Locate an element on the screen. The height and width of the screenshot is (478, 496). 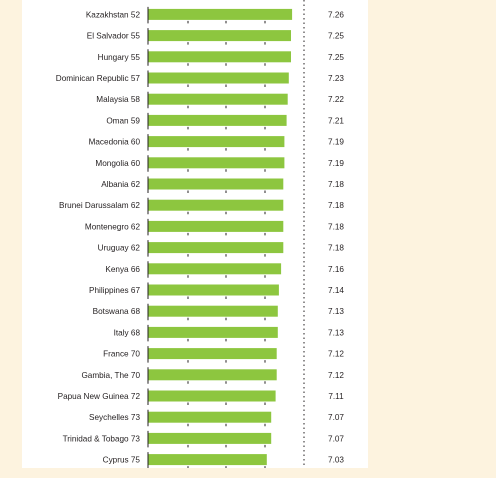
value-label: 7.23 is located at coordinates (336, 78).